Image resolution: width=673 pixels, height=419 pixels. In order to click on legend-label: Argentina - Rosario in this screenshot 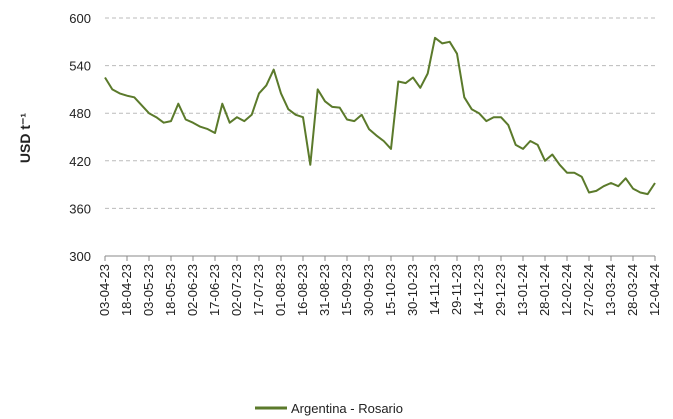, I will do `click(347, 408)`.